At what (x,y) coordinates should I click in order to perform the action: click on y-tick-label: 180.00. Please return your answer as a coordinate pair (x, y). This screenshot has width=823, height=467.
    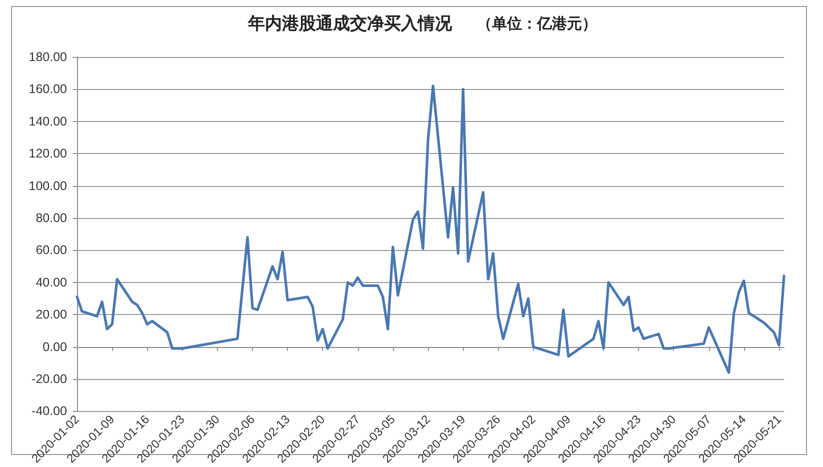
    Looking at the image, I should click on (48, 57).